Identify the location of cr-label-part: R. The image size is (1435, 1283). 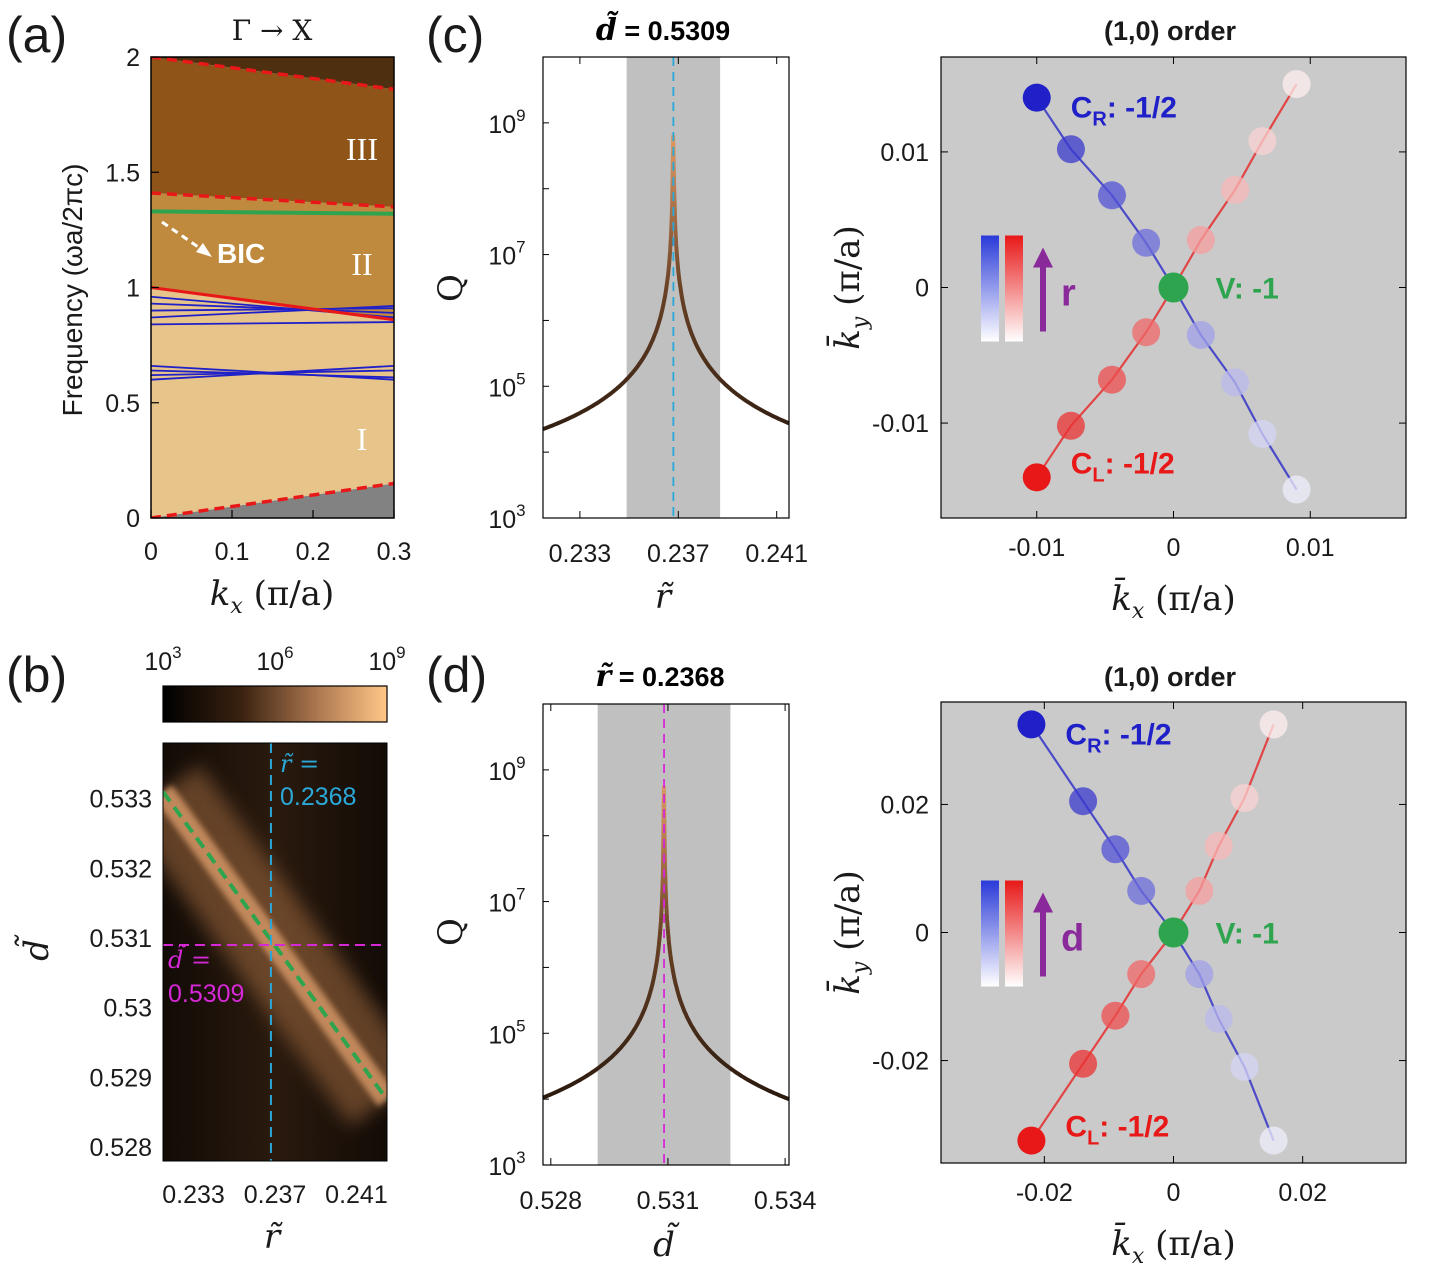
(1094, 746).